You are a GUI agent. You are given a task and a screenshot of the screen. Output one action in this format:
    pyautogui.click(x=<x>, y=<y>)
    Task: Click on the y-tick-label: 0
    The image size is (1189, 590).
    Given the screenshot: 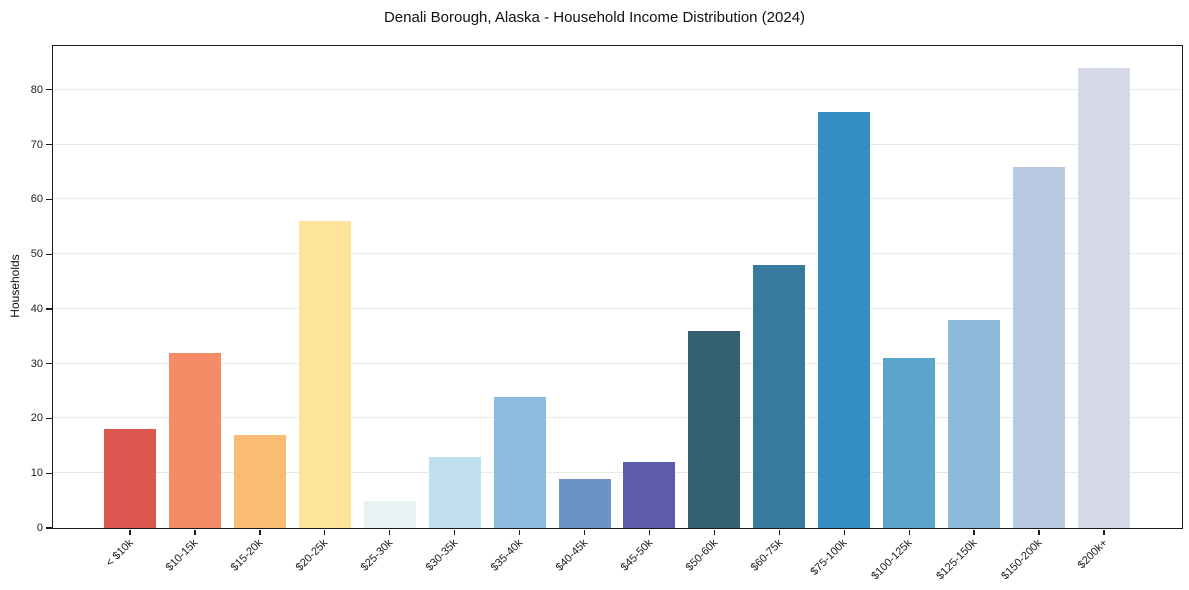 What is the action you would take?
    pyautogui.click(x=39, y=528)
    